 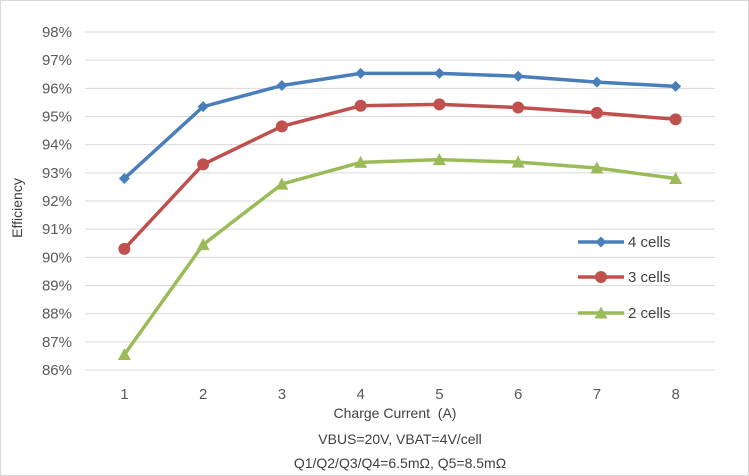 What do you see at coordinates (57, 117) in the screenshot?
I see `y-tick-label: 95%` at bounding box center [57, 117].